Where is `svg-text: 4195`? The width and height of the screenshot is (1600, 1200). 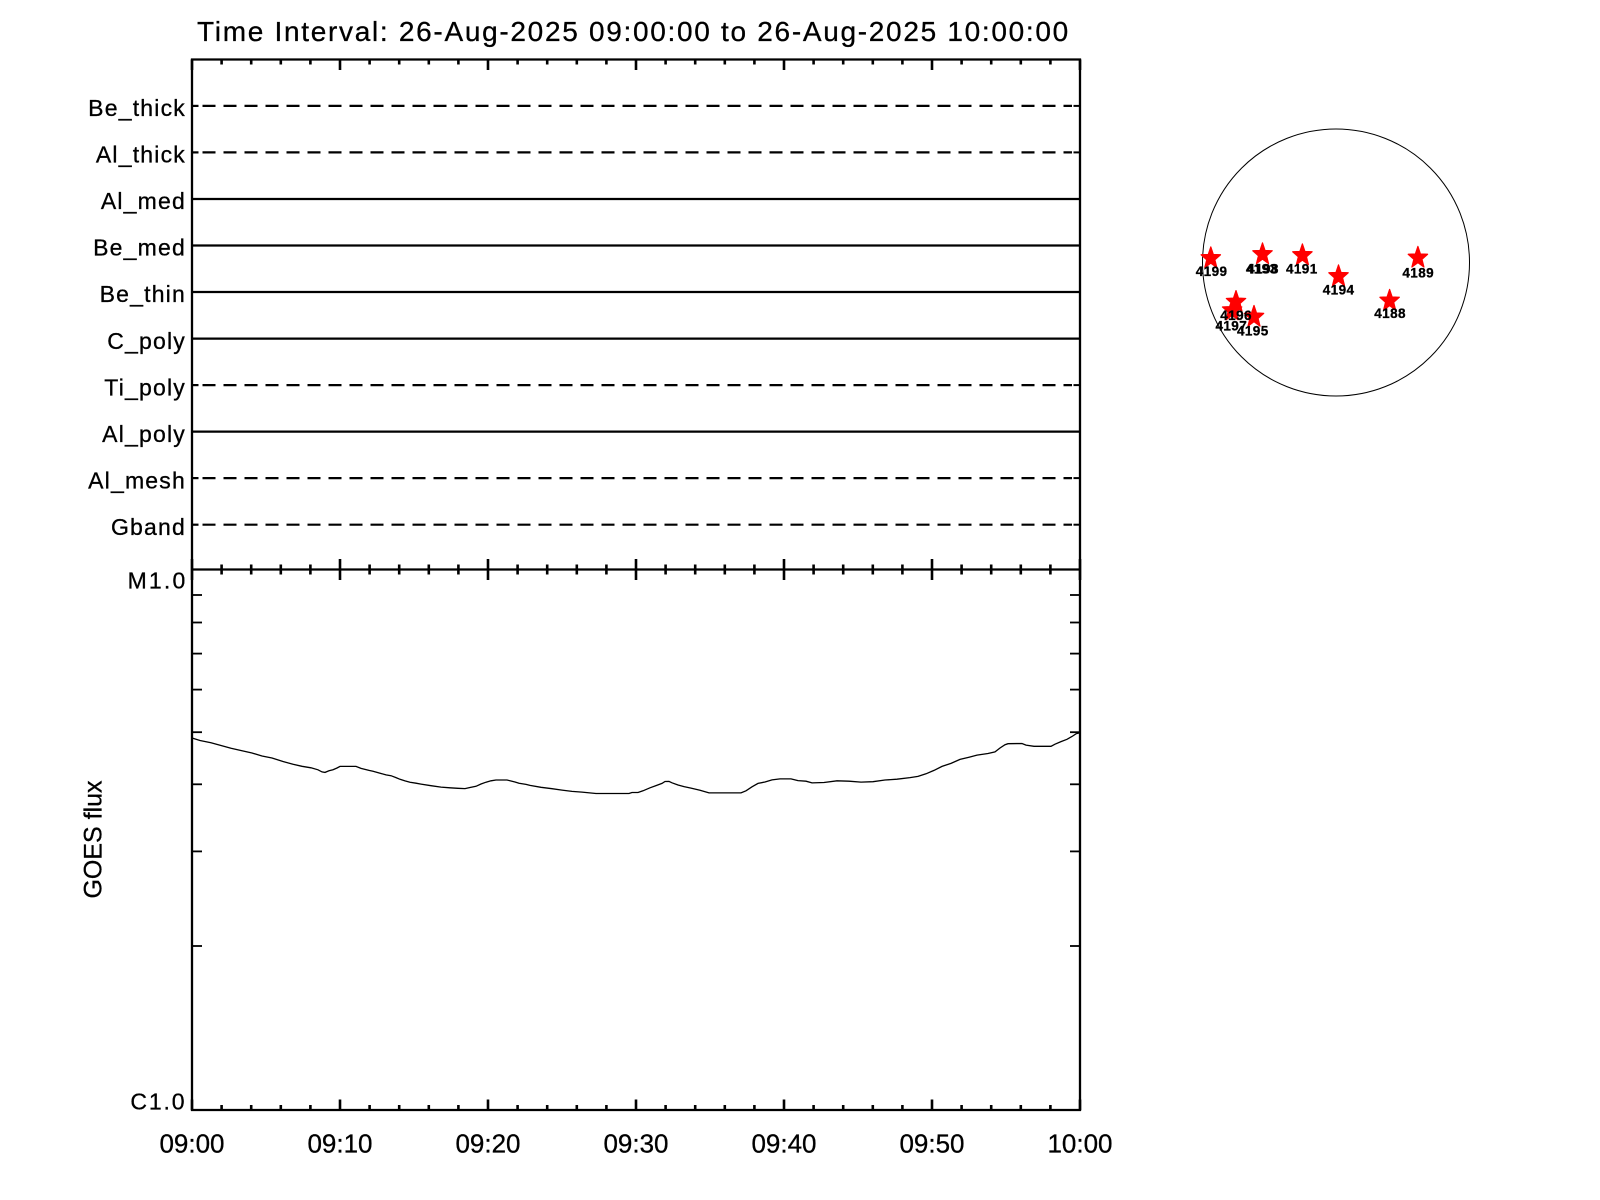
svg-text: 4195 is located at coordinates (1253, 331).